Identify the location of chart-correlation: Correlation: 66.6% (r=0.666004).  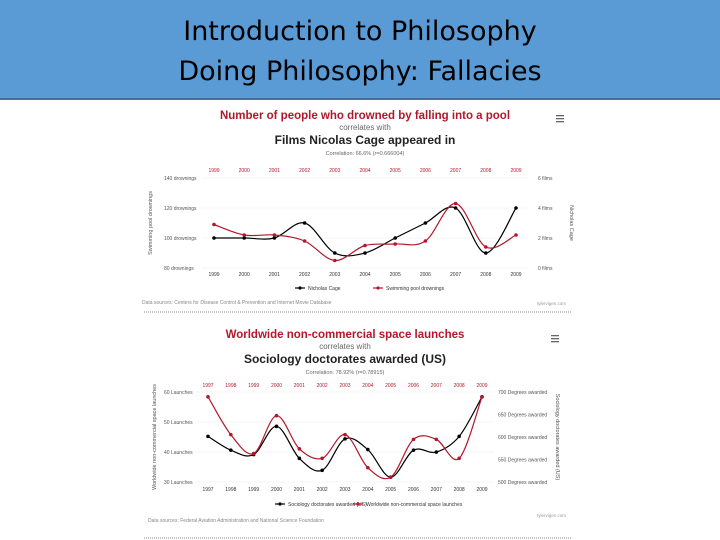
(365, 154).